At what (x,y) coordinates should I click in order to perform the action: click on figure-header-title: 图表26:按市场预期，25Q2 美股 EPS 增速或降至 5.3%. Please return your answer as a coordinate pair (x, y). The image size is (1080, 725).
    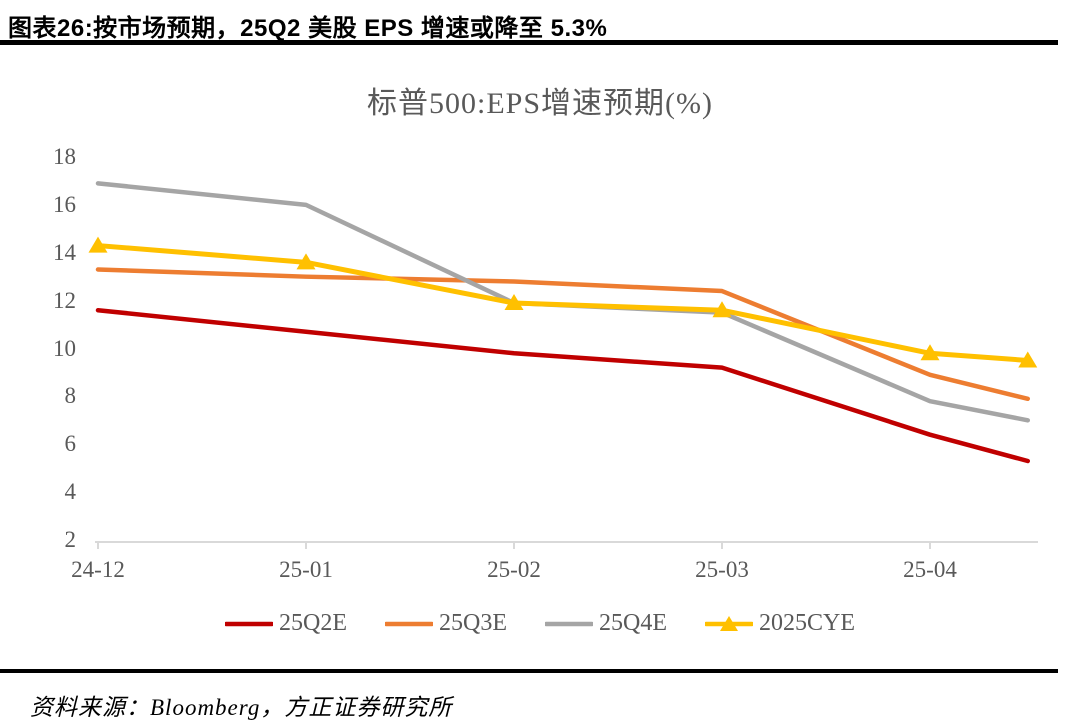
    Looking at the image, I should click on (308, 28).